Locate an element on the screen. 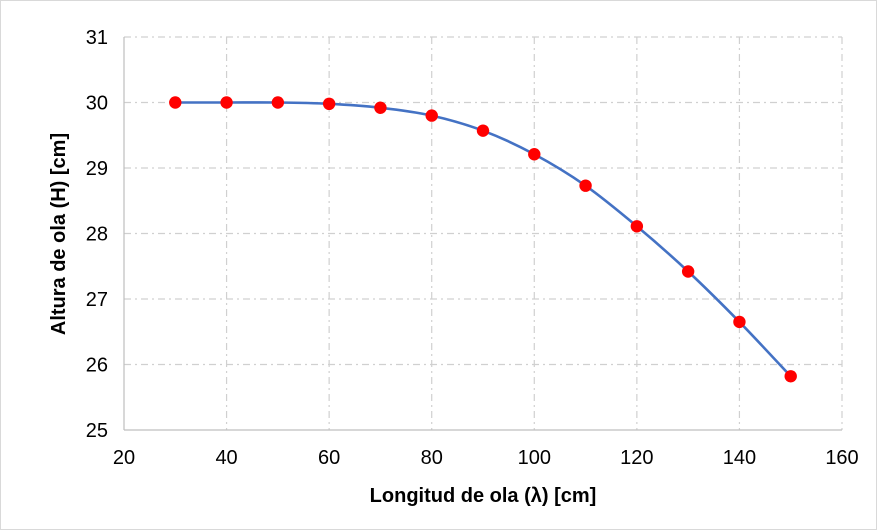 Image resolution: width=877 pixels, height=531 pixels. y-tick-label: 27 is located at coordinates (97, 300).